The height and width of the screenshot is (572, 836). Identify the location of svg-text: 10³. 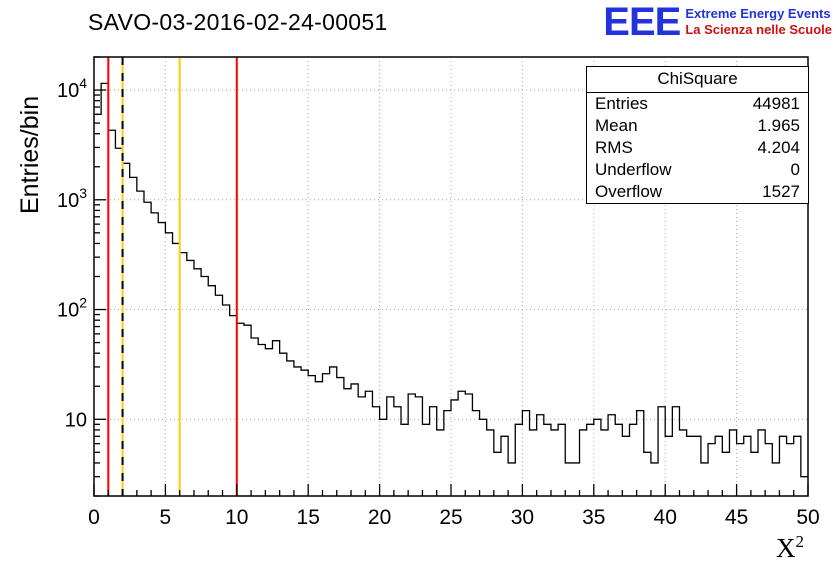
(72, 198).